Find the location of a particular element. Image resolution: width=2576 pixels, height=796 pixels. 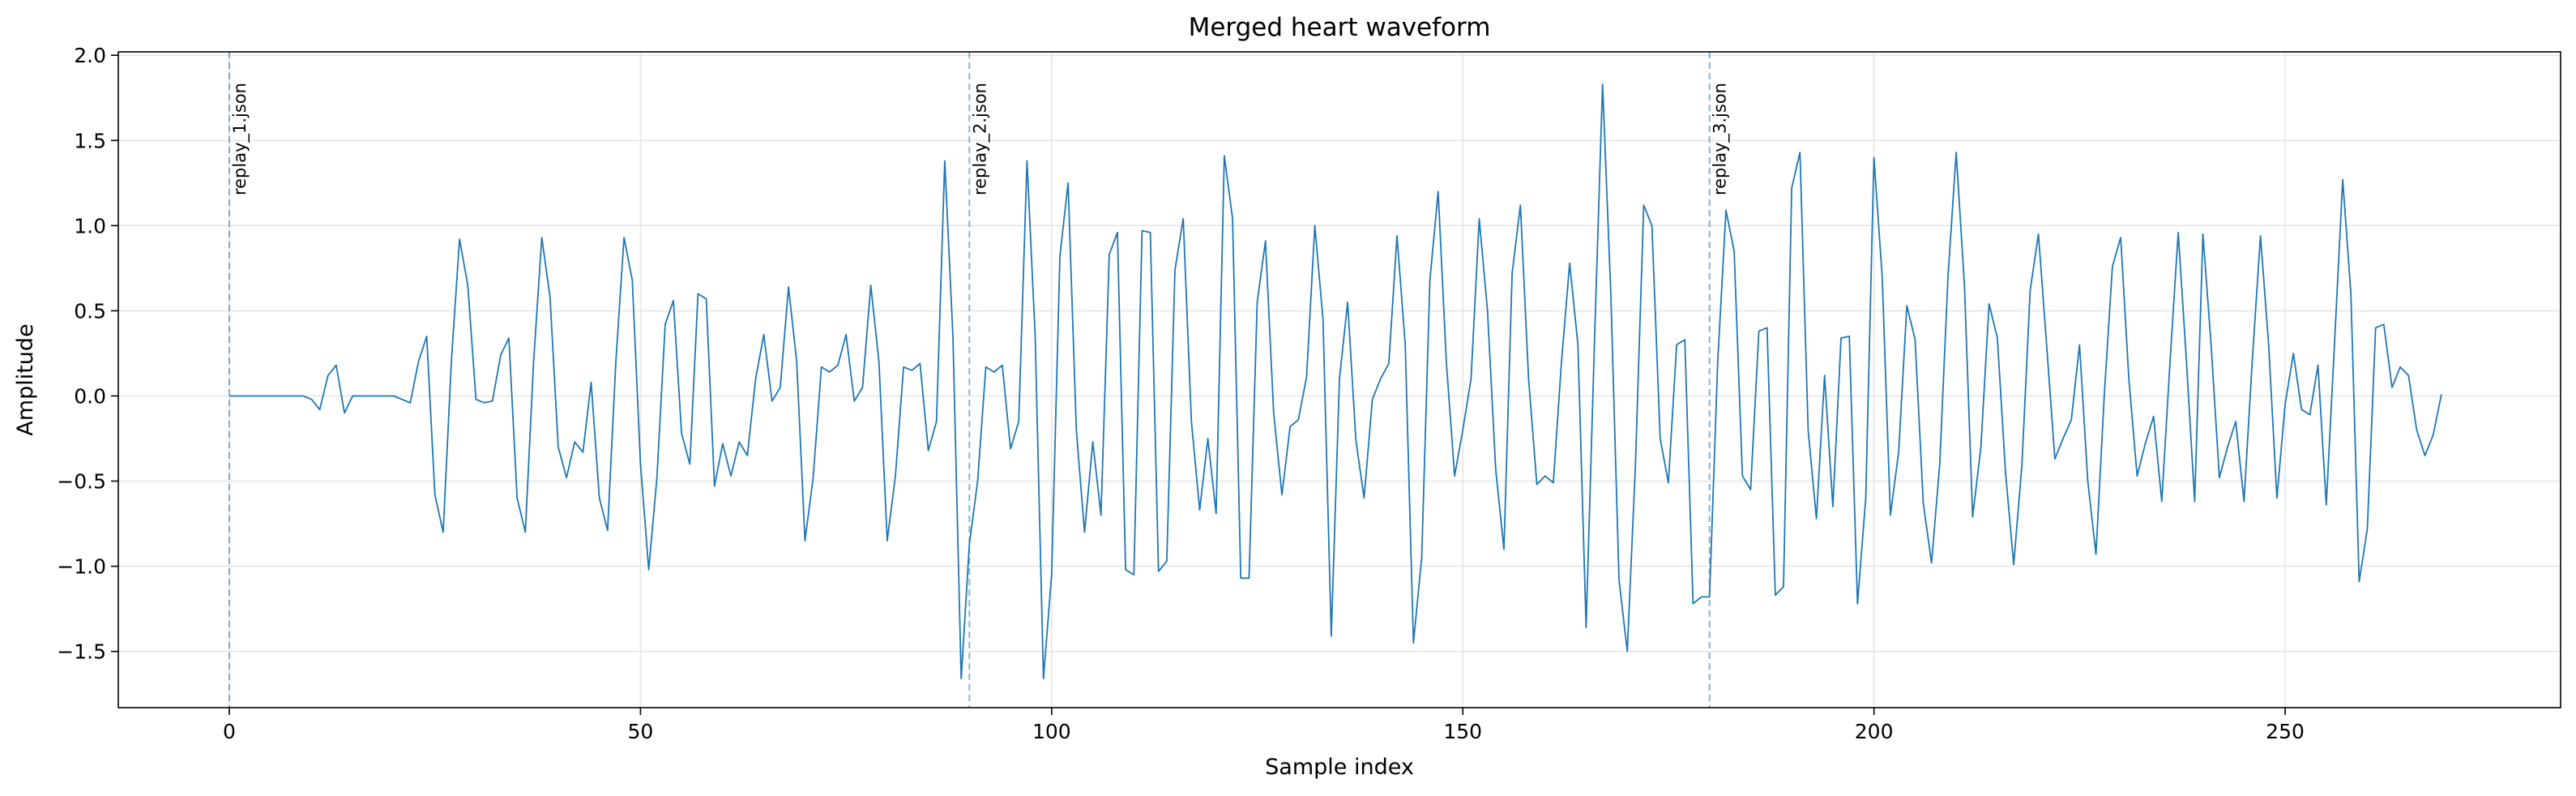

y-tick-label: 1.0 is located at coordinates (90, 226).